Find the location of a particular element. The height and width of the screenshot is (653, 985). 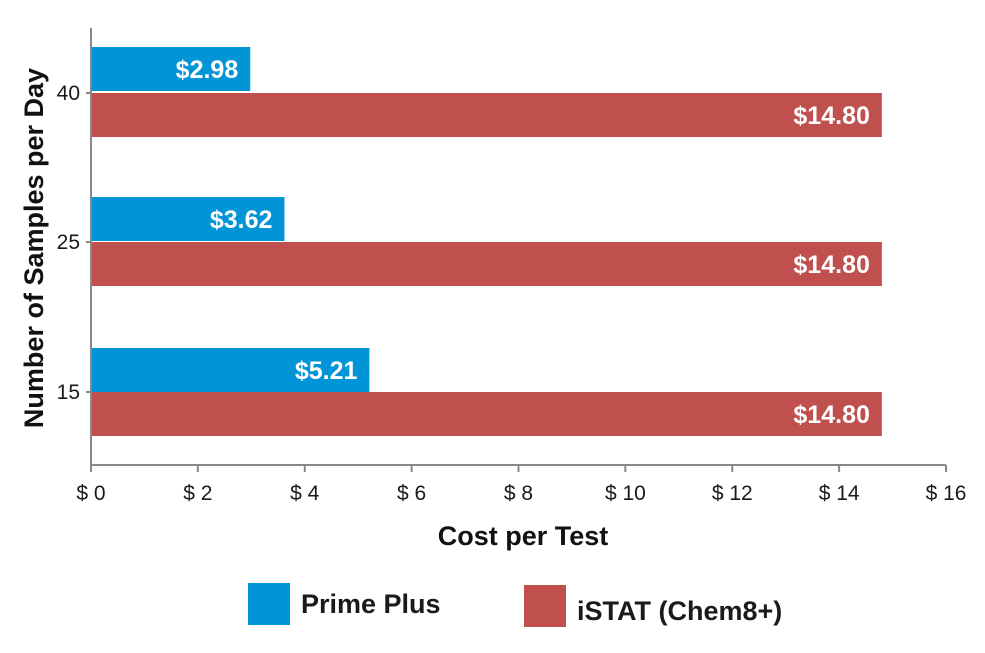

legend: Prime Plus iSTAT (Chem8+) is located at coordinates (515, 605).